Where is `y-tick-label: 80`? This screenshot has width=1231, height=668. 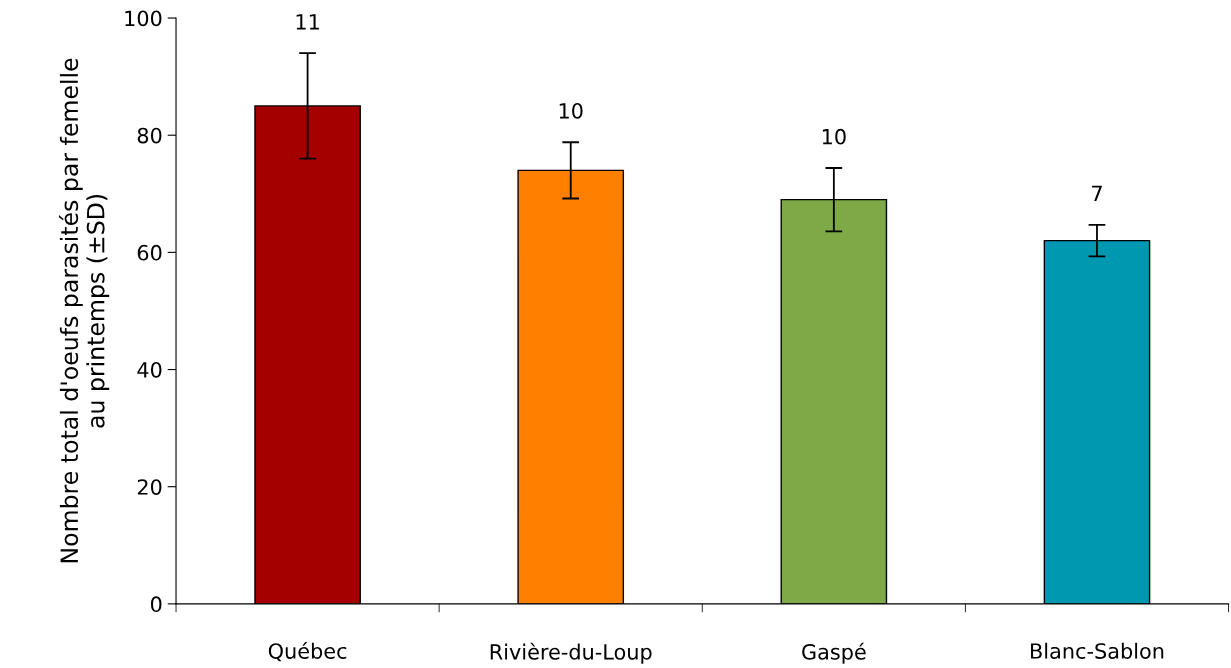 y-tick-label: 80 is located at coordinates (149, 135).